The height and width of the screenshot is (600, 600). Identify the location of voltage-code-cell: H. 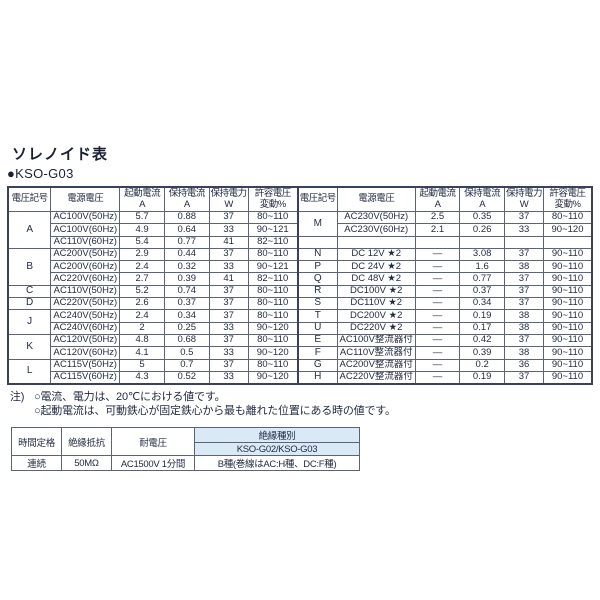
(317, 377).